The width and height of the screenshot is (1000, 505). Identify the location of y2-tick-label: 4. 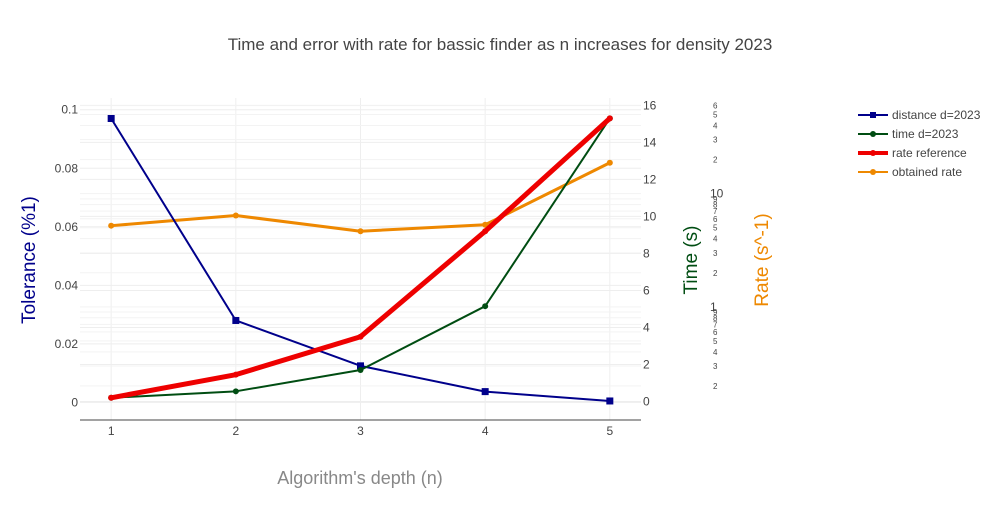
(646, 327).